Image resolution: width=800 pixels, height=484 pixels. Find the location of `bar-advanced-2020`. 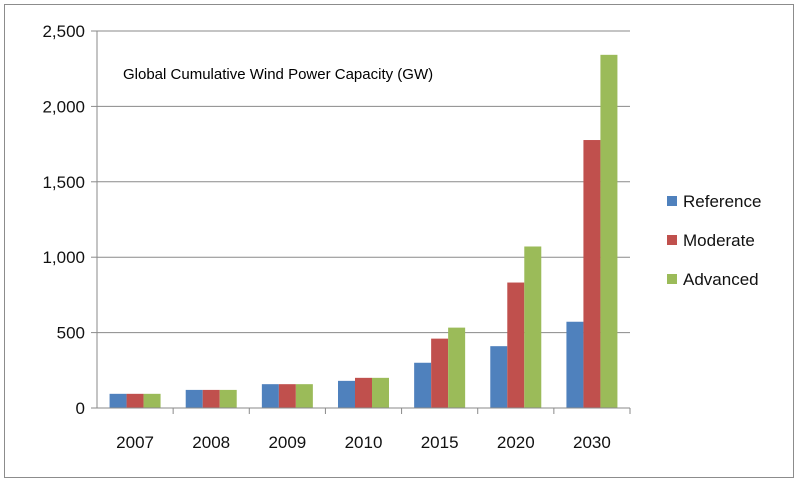

bar-advanced-2020 is located at coordinates (533, 327).